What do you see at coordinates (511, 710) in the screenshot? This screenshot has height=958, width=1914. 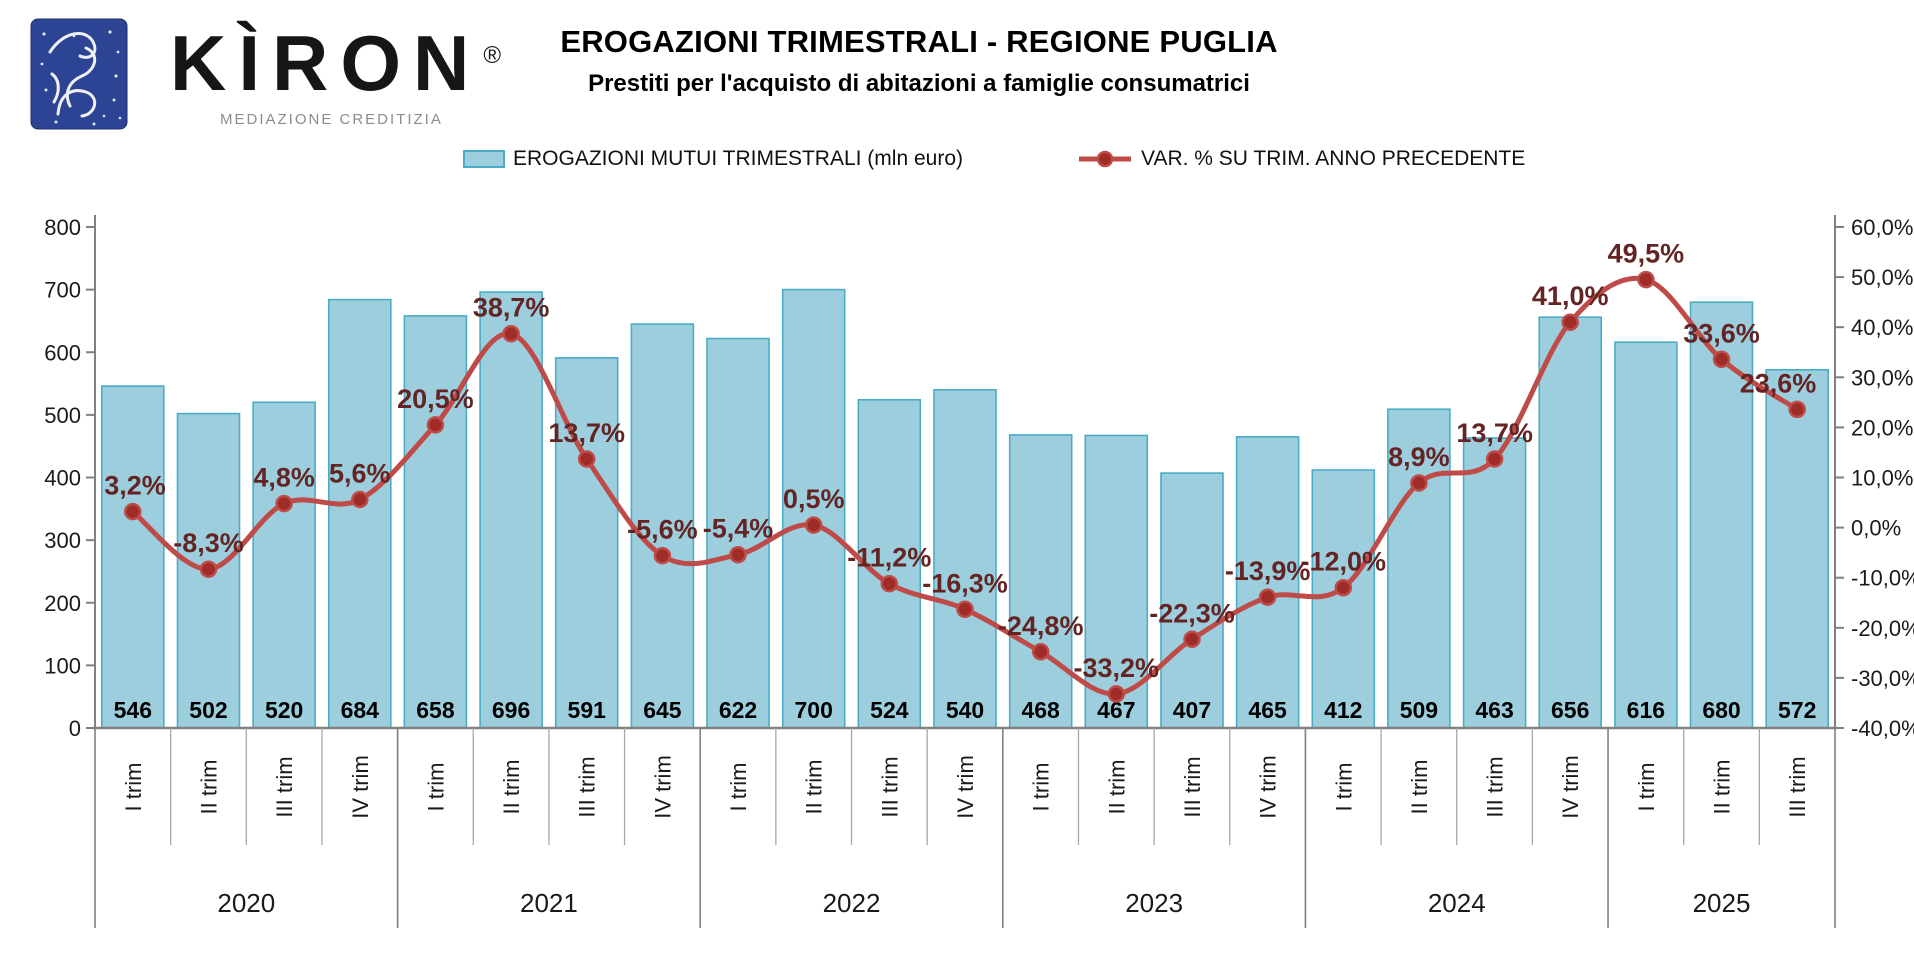 I see `bar-value-label: 696` at bounding box center [511, 710].